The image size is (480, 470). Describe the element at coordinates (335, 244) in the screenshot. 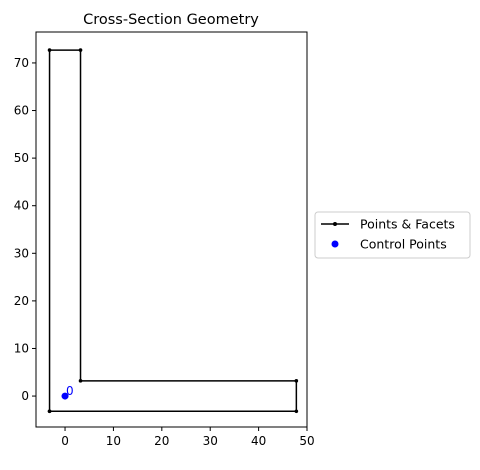

I see `legend-control-point-swatch` at that location.